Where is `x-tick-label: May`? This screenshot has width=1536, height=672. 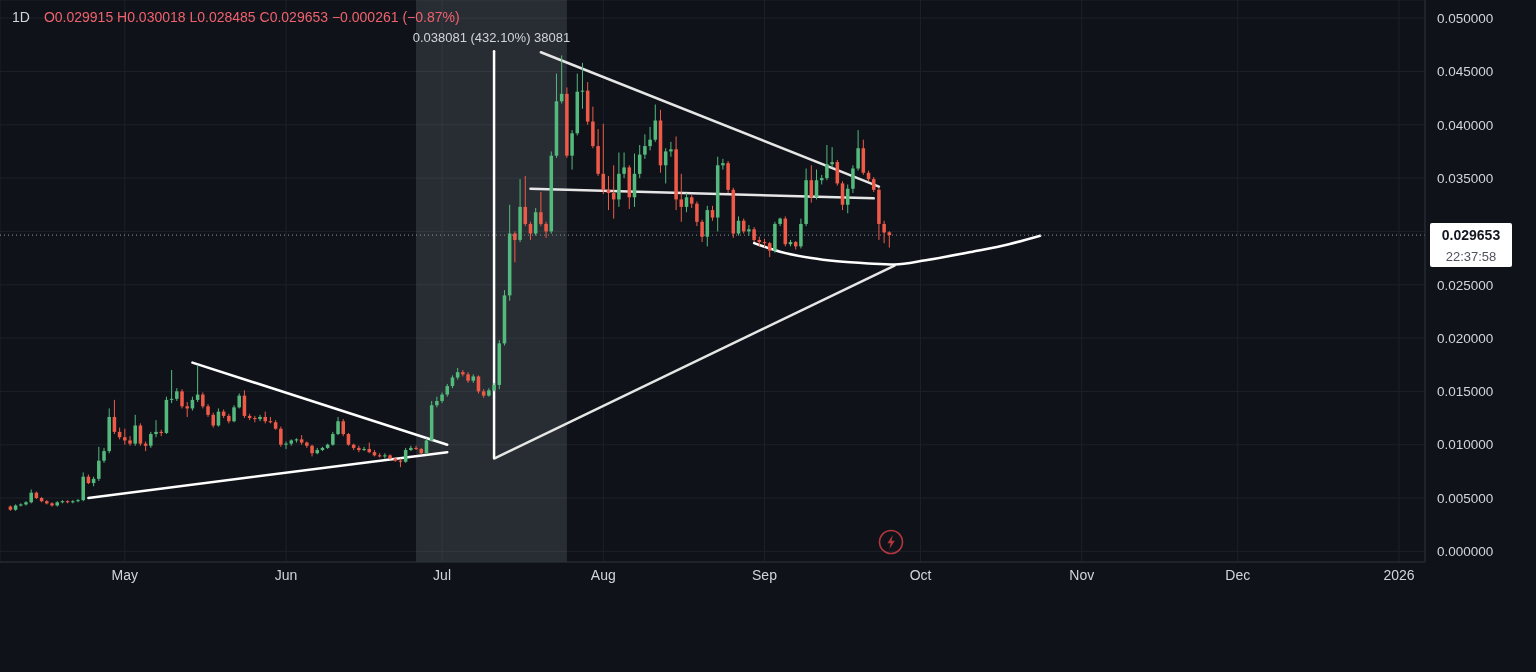
x-tick-label: May is located at coordinates (125, 574).